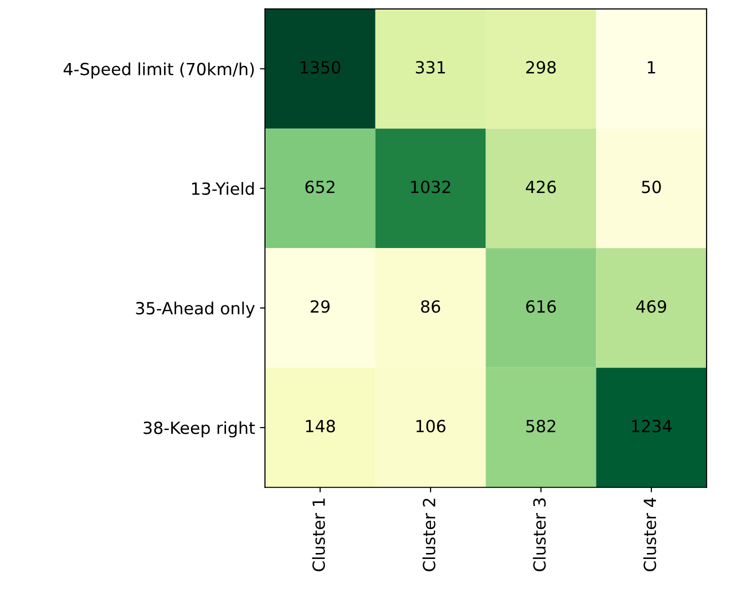  I want to click on x-tick-label: Cluster 4, so click(649, 535).